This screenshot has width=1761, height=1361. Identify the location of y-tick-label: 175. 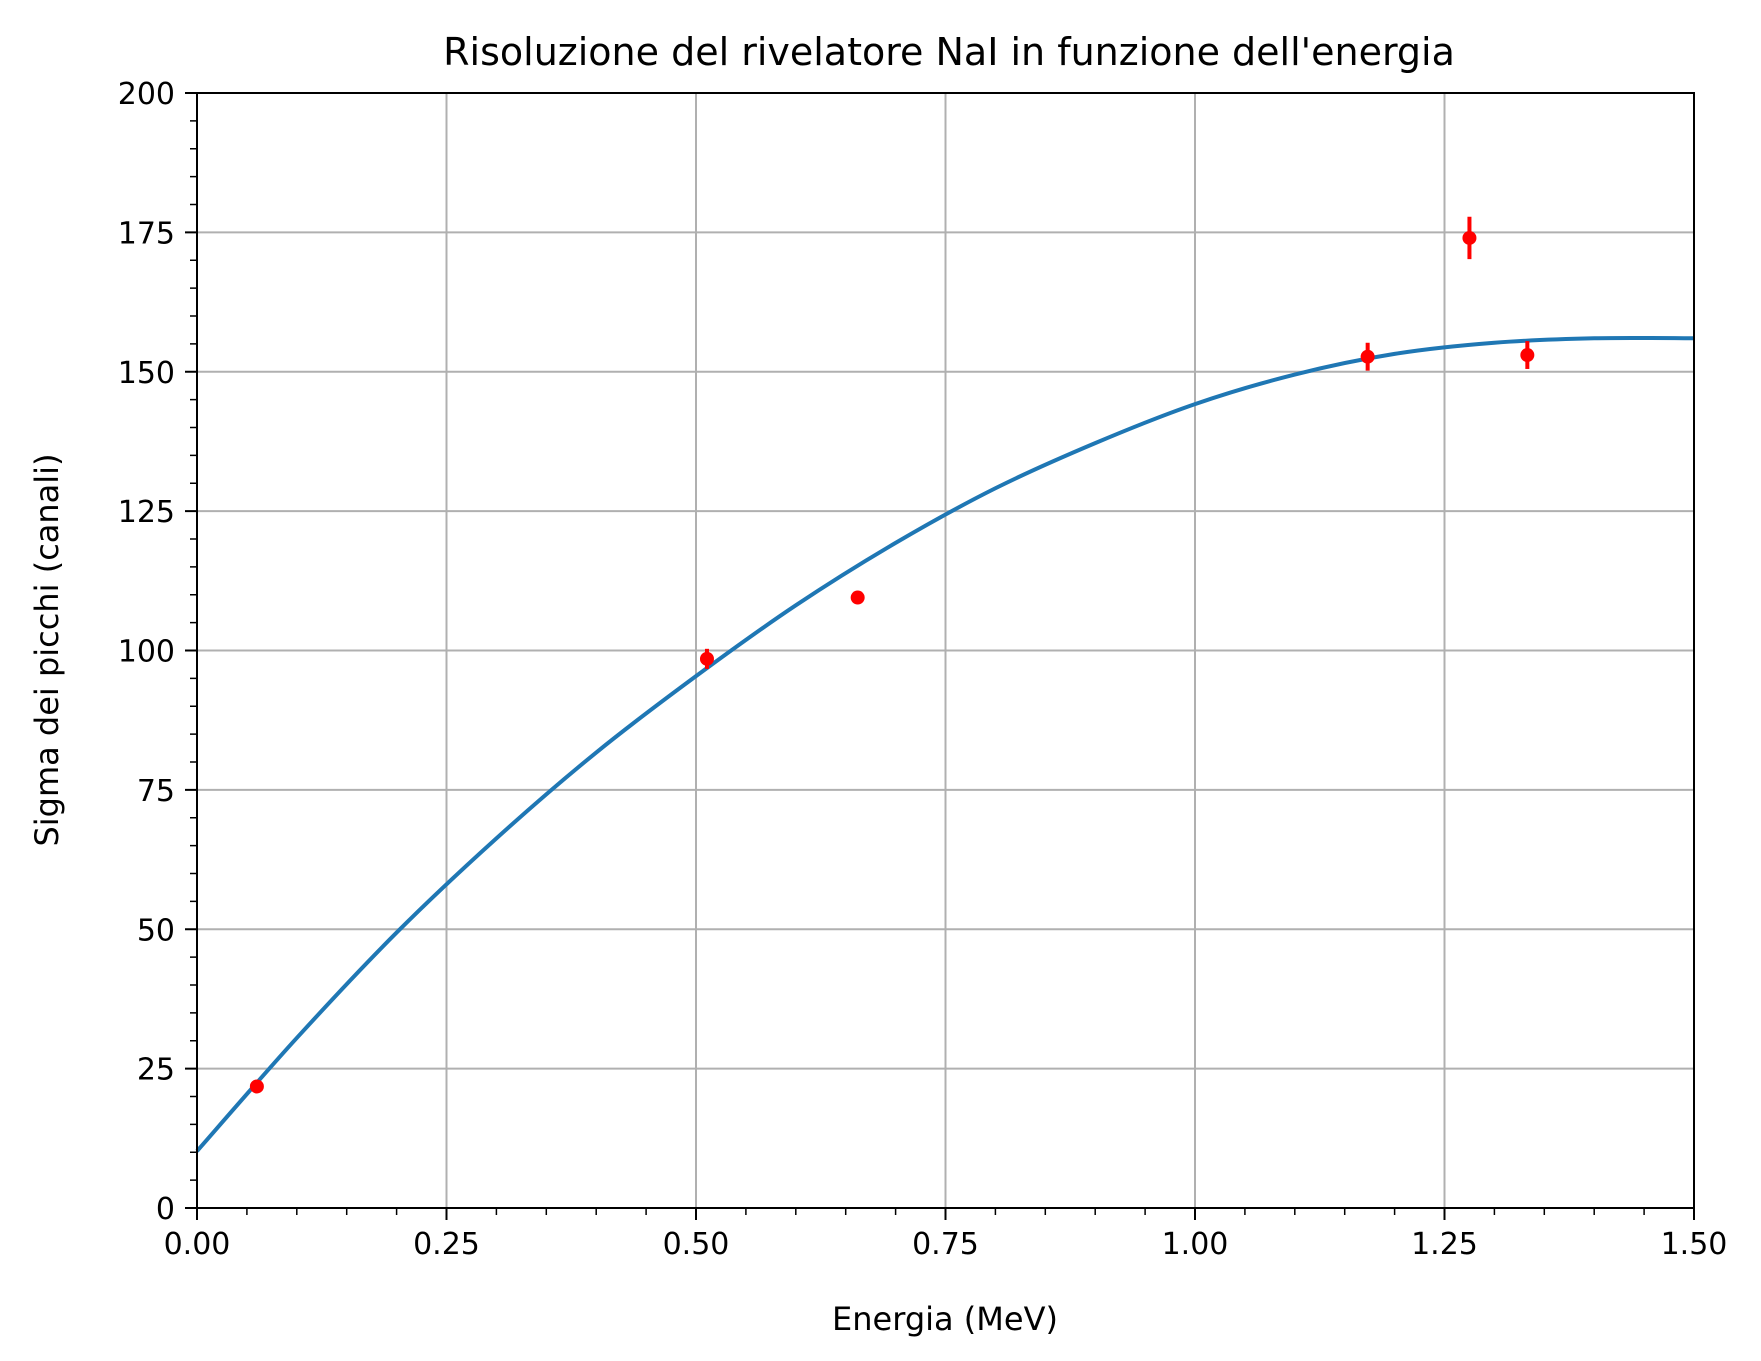
(146, 233).